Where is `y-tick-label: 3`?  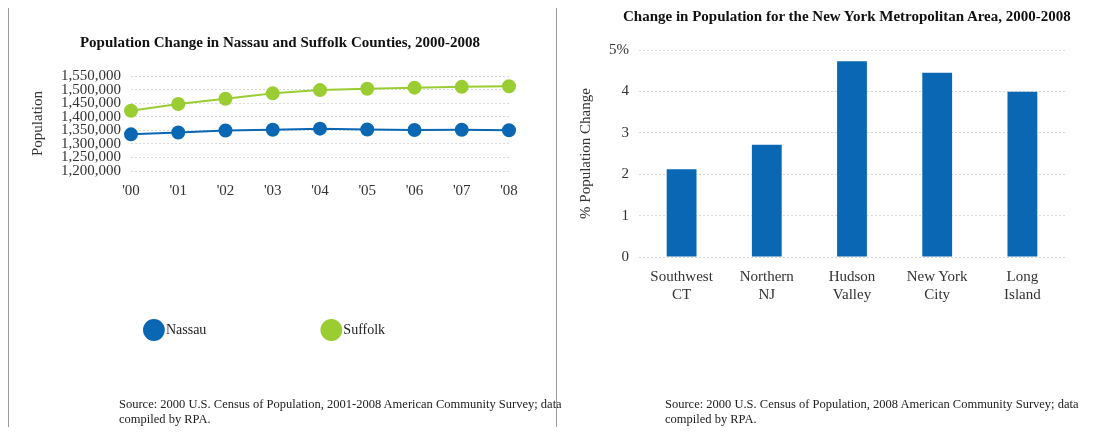
y-tick-label: 3 is located at coordinates (625, 131).